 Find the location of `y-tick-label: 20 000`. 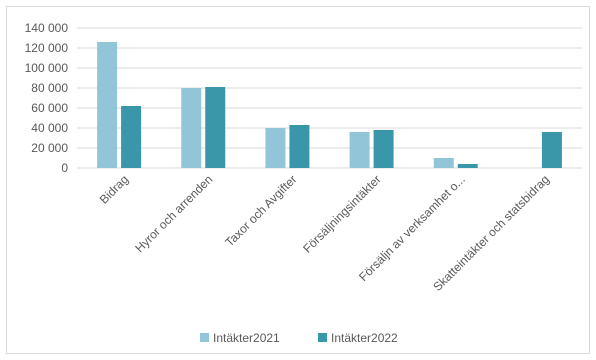

y-tick-label: 20 000 is located at coordinates (49, 148).